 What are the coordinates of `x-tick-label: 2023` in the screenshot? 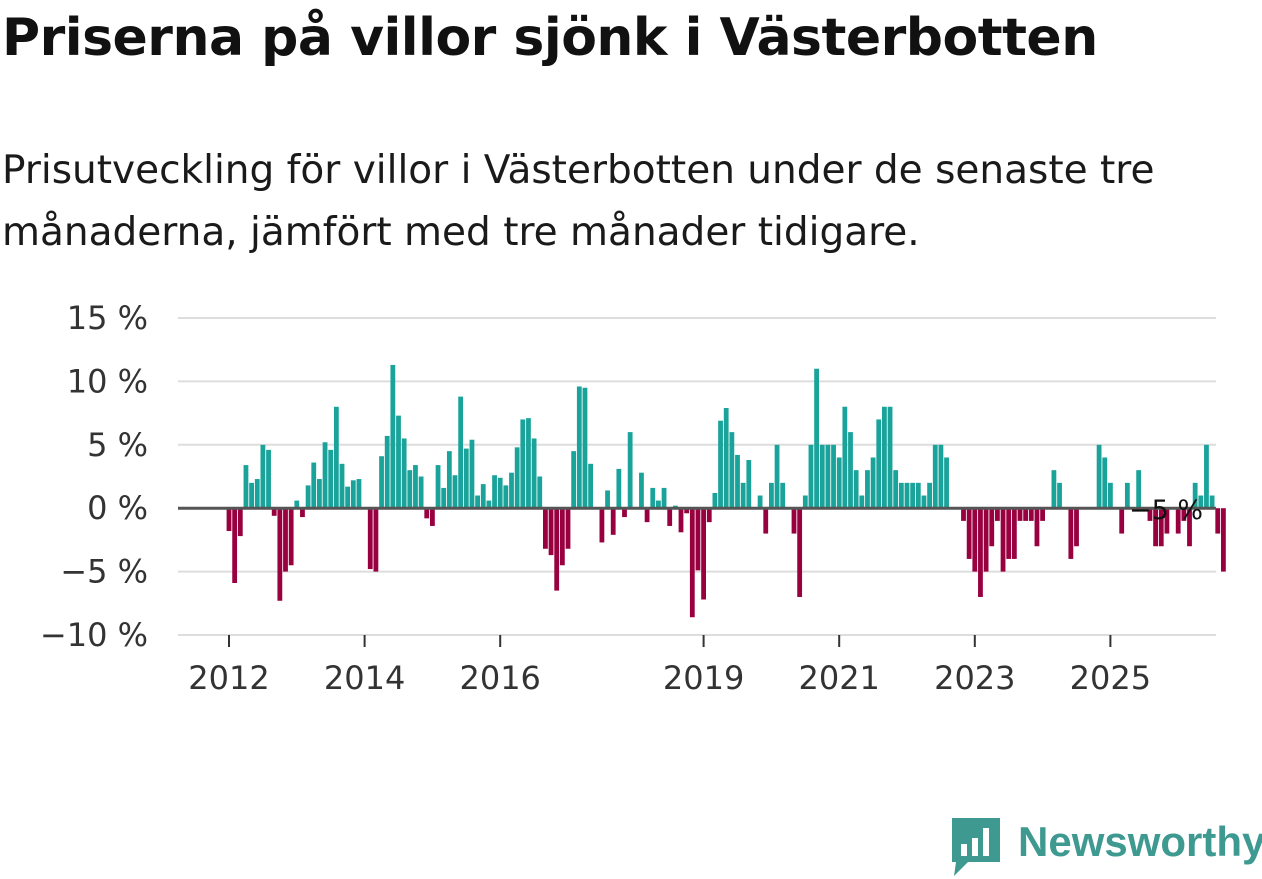 It's located at (974, 674).